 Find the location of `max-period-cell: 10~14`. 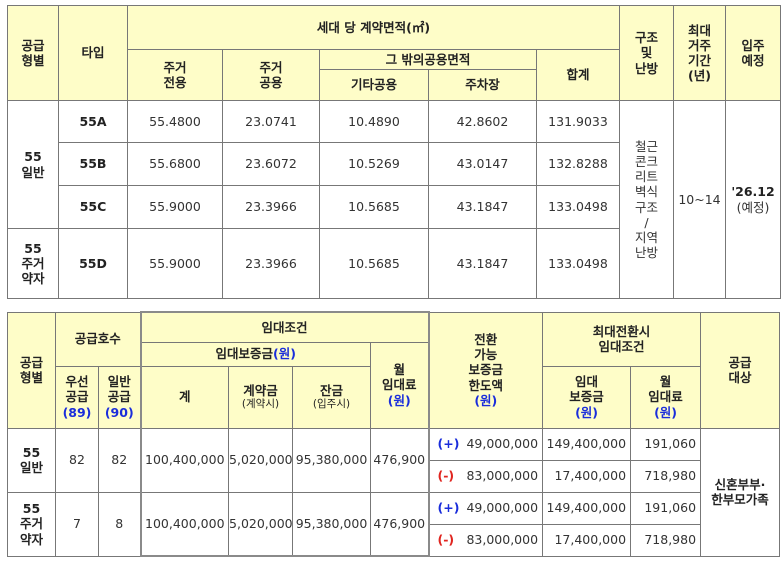

max-period-cell: 10~14 is located at coordinates (699, 199).